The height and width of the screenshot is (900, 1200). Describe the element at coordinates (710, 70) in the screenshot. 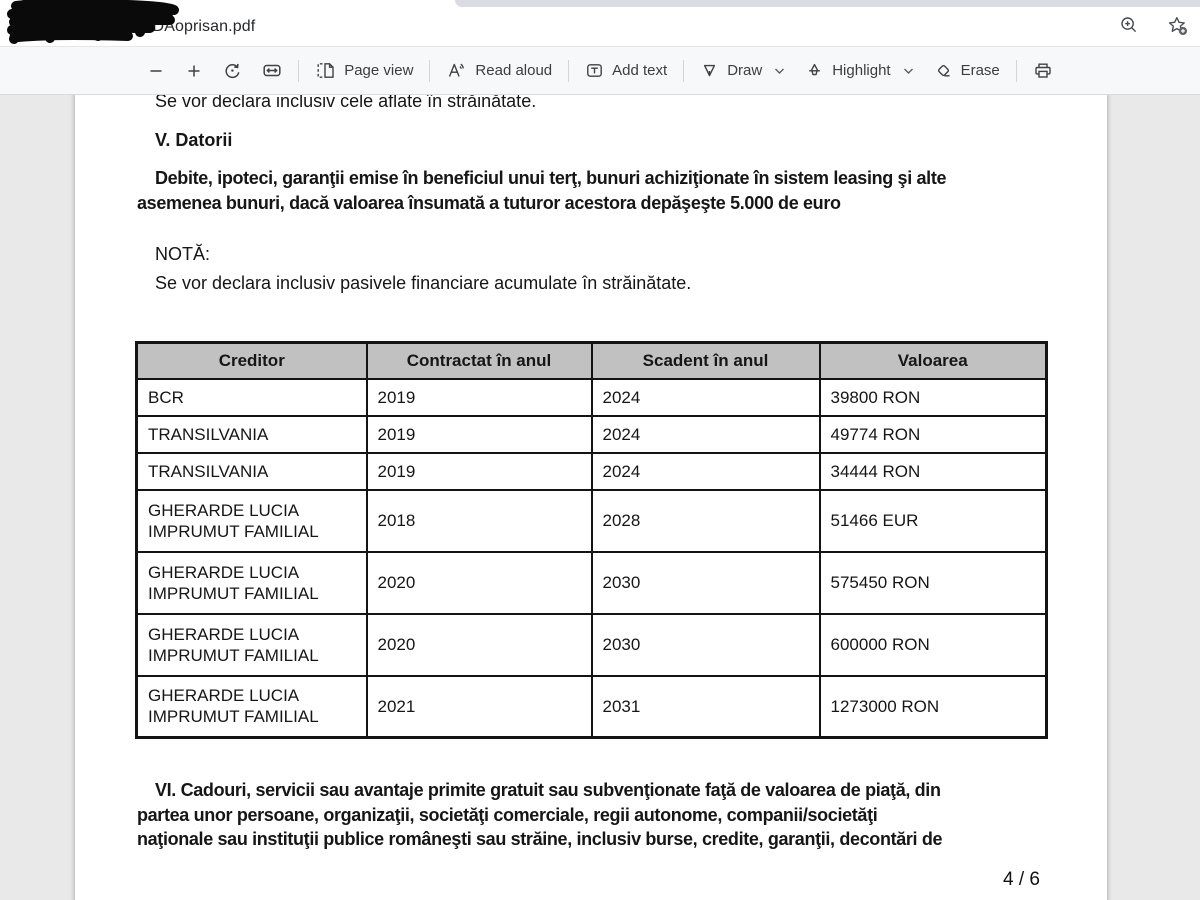

I see `draw-pen-icon` at that location.